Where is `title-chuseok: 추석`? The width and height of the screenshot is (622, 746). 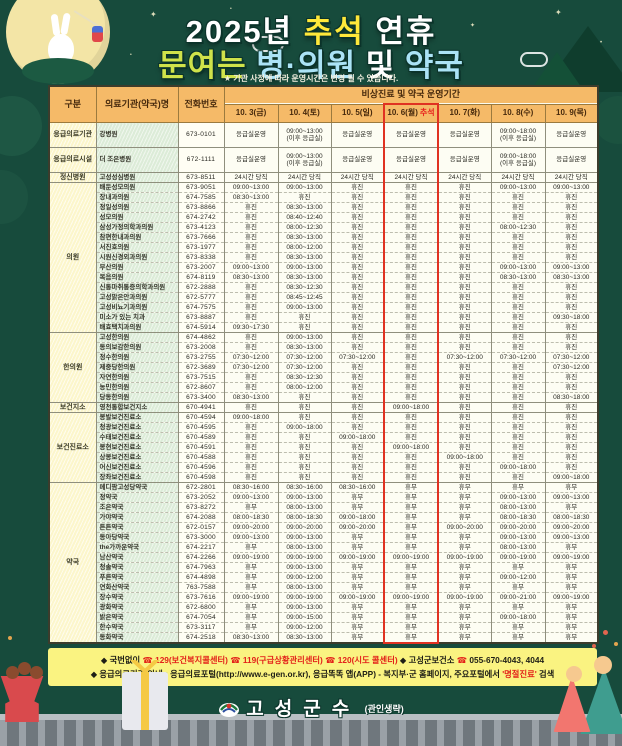
title-chuseok: 추석 is located at coordinates (334, 31).